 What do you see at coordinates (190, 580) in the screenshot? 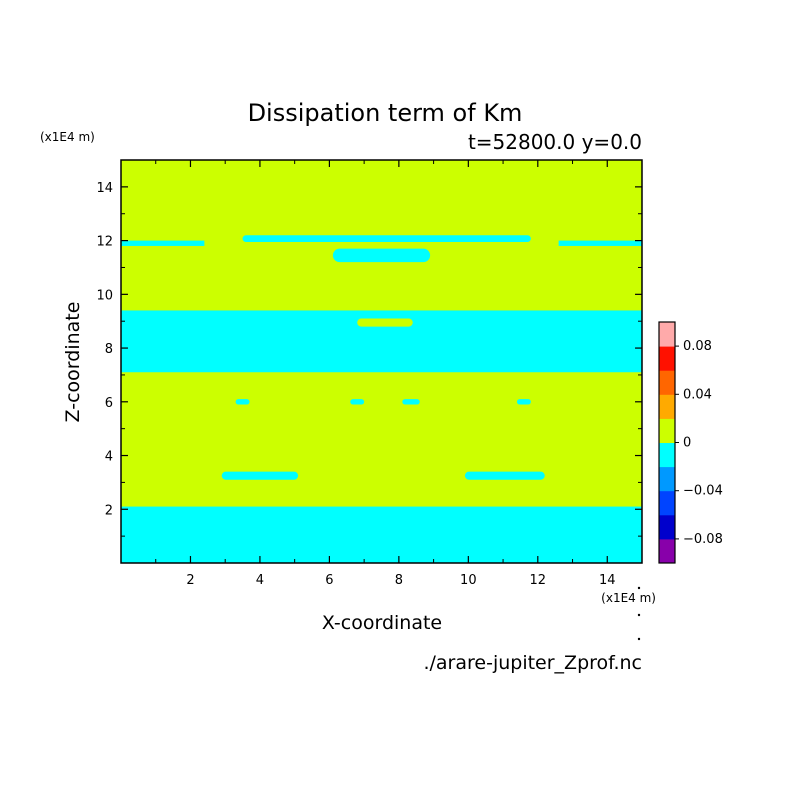
I see `x-tick-label: 2` at bounding box center [190, 580].